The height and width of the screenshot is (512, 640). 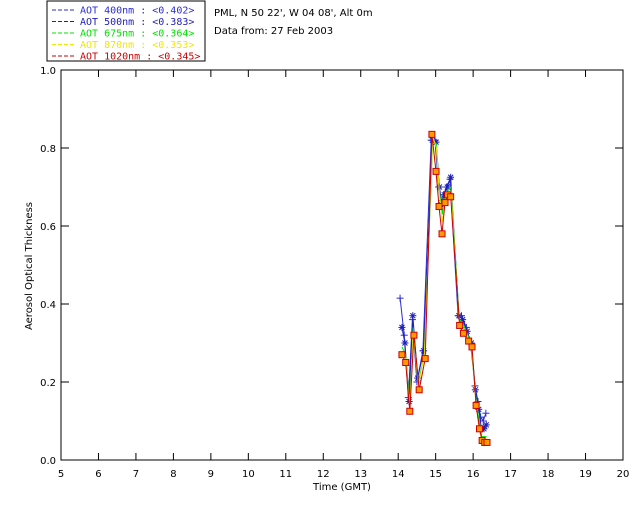 What do you see at coordinates (585, 474) in the screenshot?
I see `x-tick-label: 19` at bounding box center [585, 474].